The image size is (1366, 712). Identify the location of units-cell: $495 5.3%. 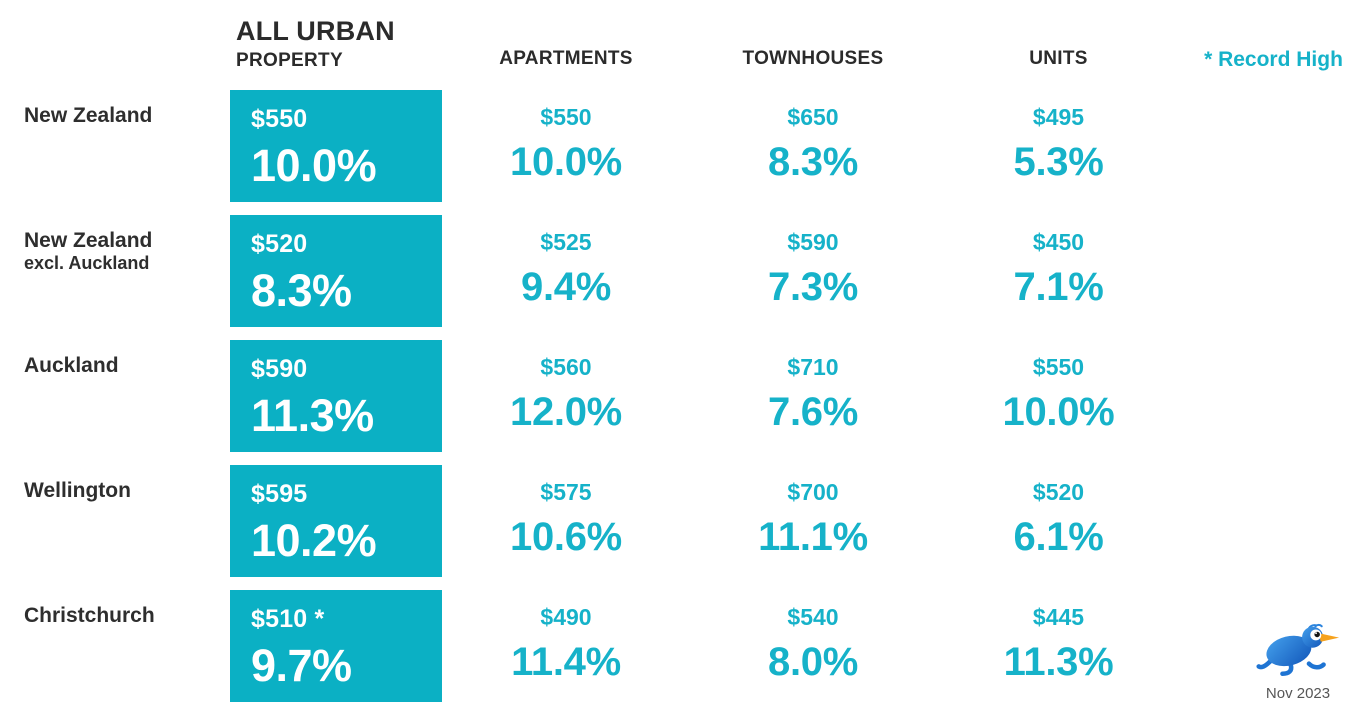
(1058, 146).